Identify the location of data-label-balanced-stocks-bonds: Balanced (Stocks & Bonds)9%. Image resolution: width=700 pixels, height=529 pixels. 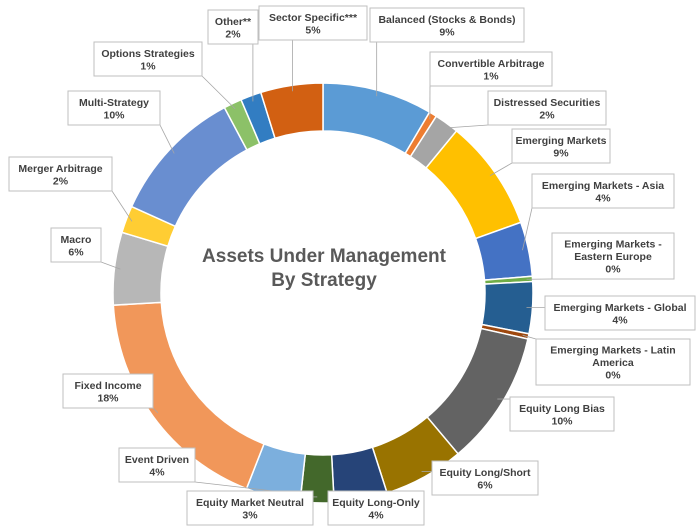
(447, 25).